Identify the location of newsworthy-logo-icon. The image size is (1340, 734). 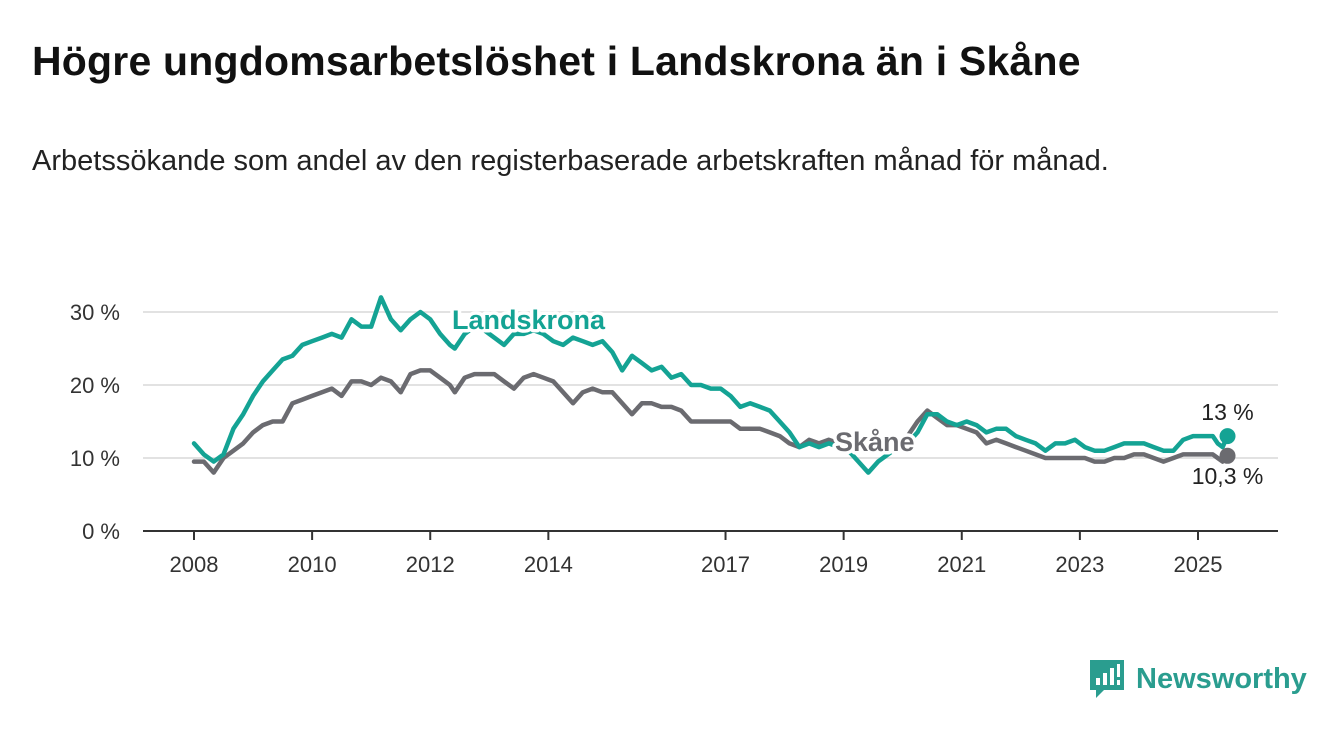
(1107, 679).